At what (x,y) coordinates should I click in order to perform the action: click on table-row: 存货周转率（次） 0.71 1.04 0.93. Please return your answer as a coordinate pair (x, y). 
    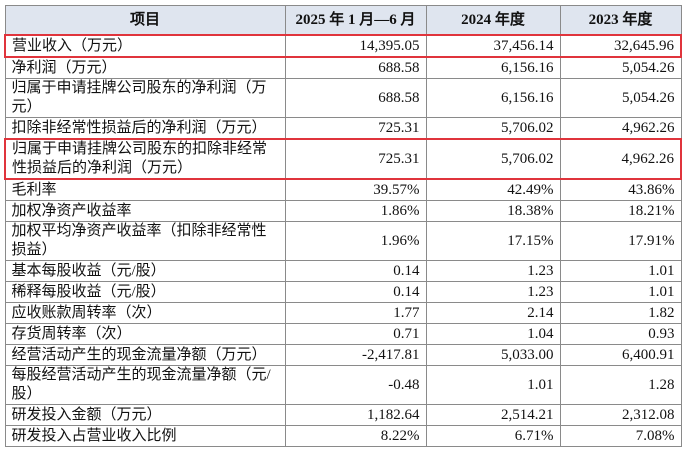
    Looking at the image, I should click on (343, 334).